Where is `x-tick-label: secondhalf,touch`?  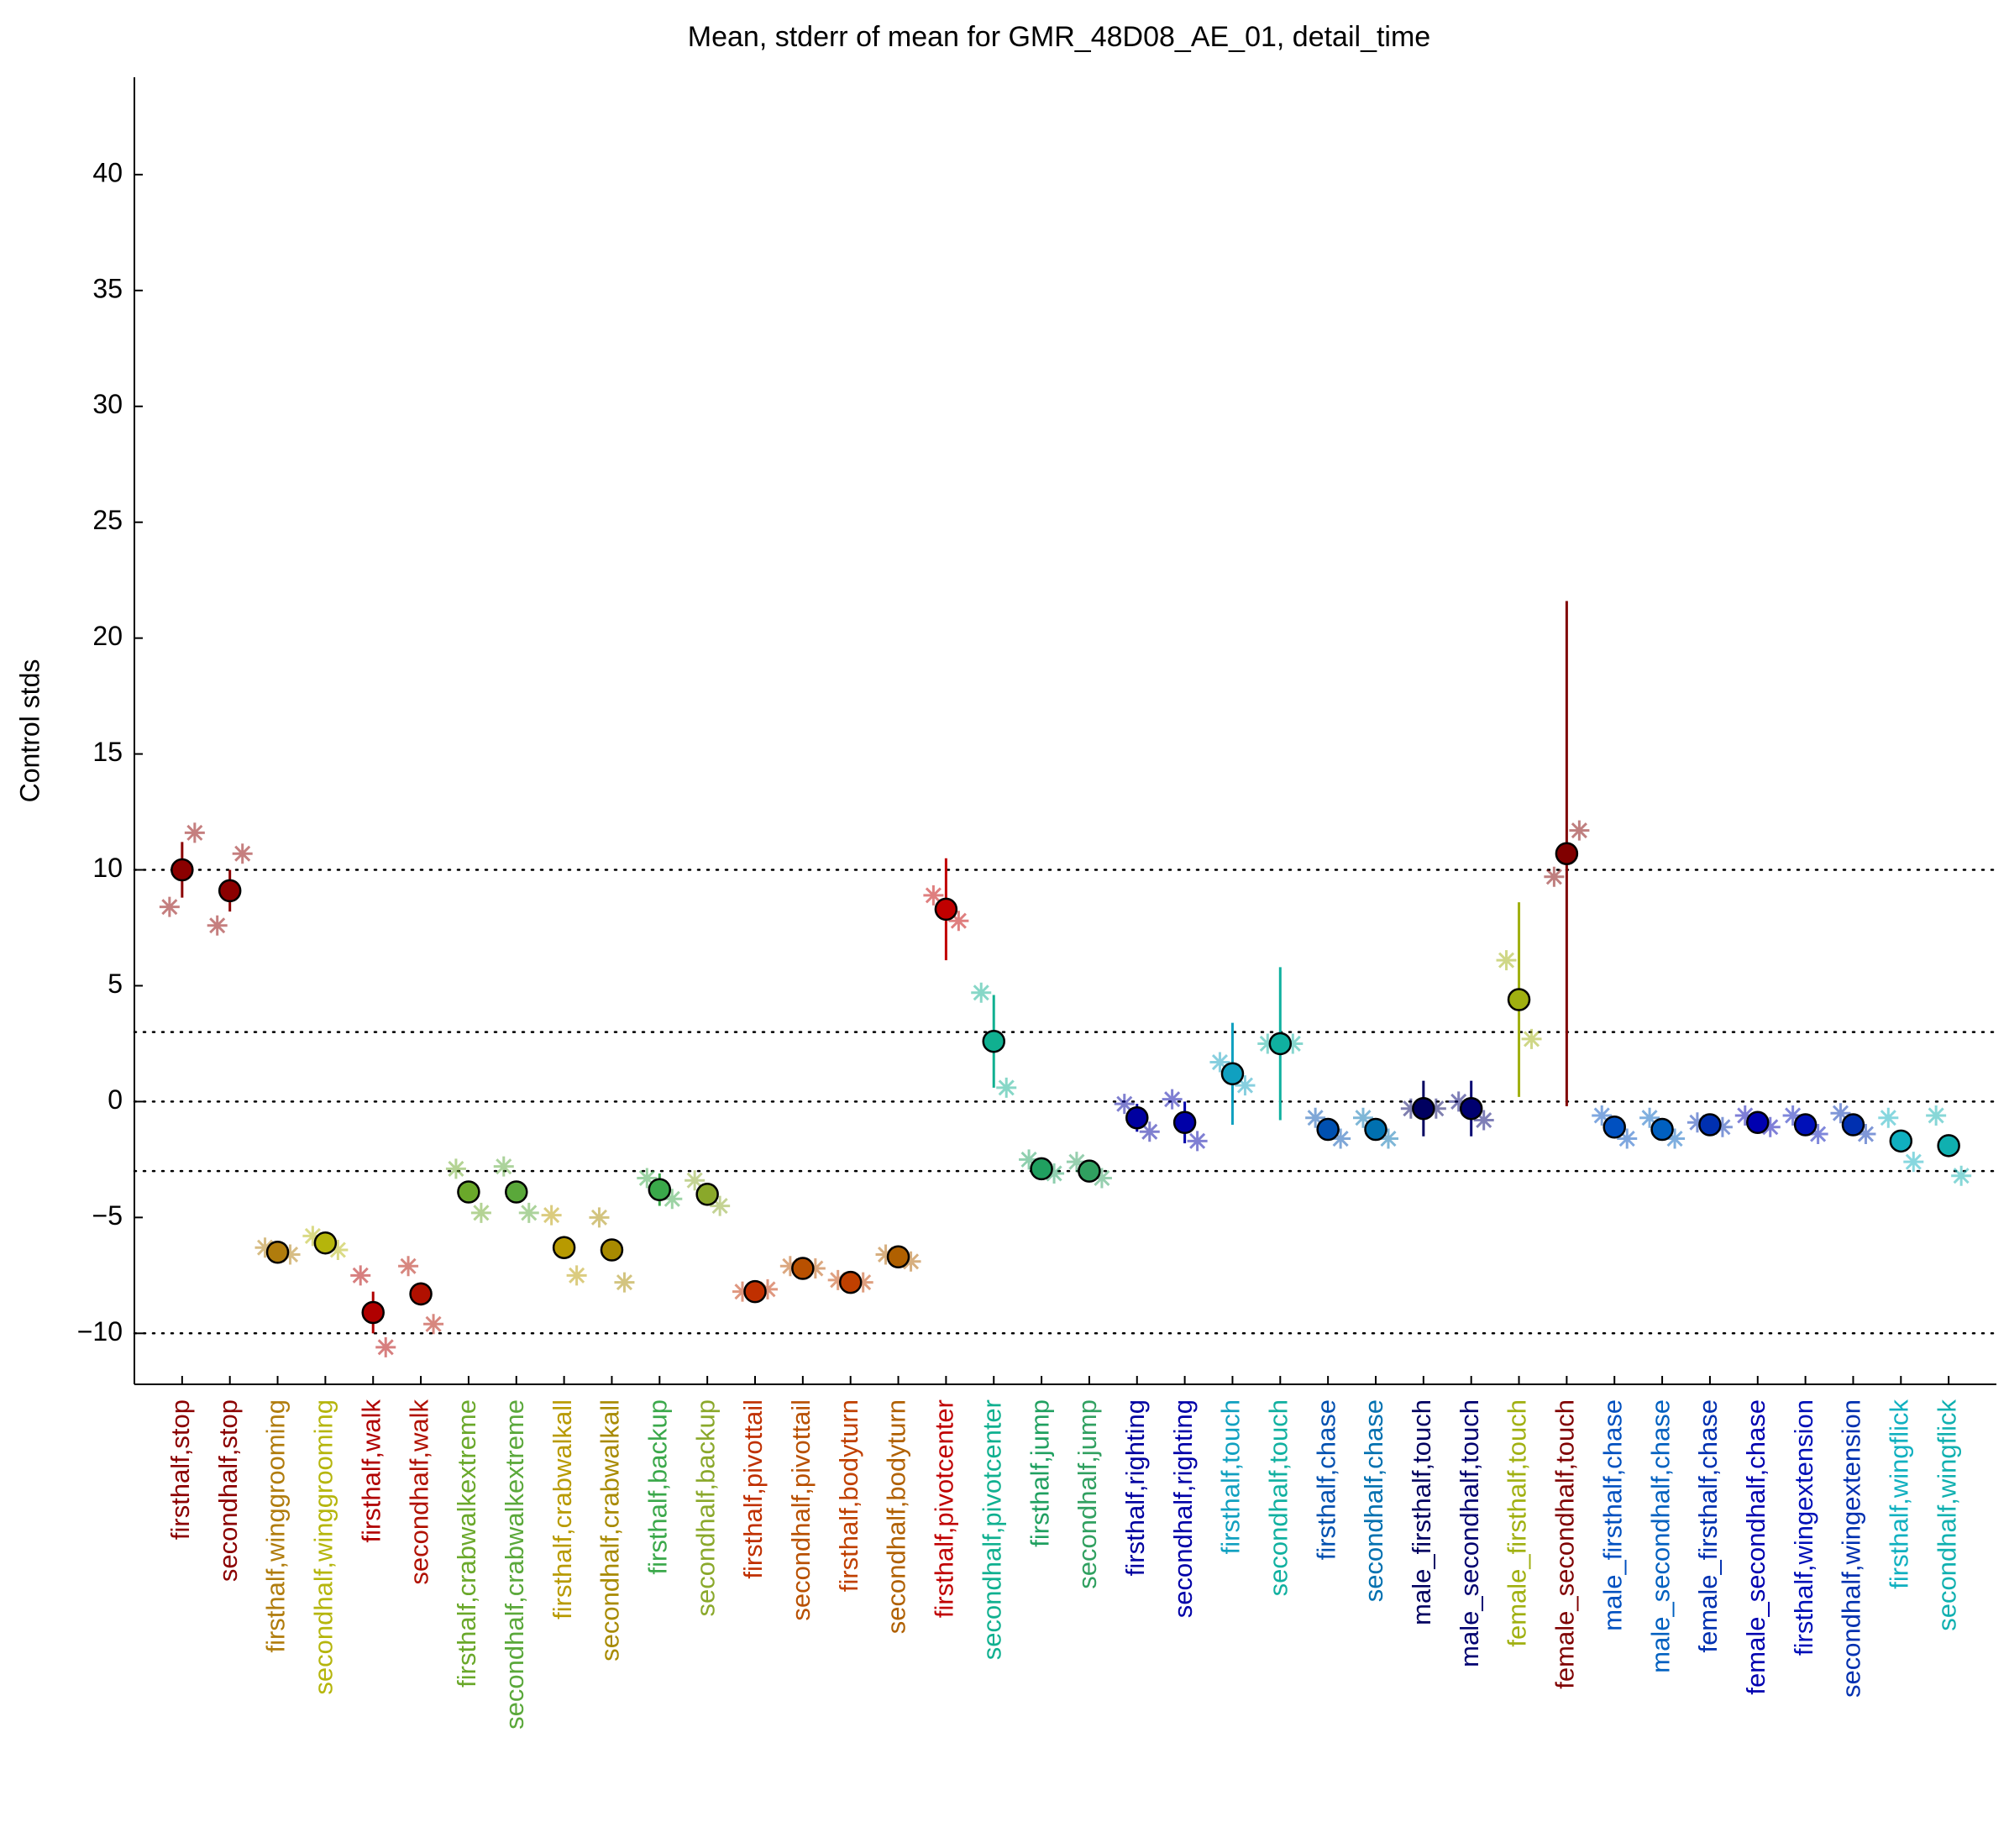 x-tick-label: secondhalf,touch is located at coordinates (1278, 1497).